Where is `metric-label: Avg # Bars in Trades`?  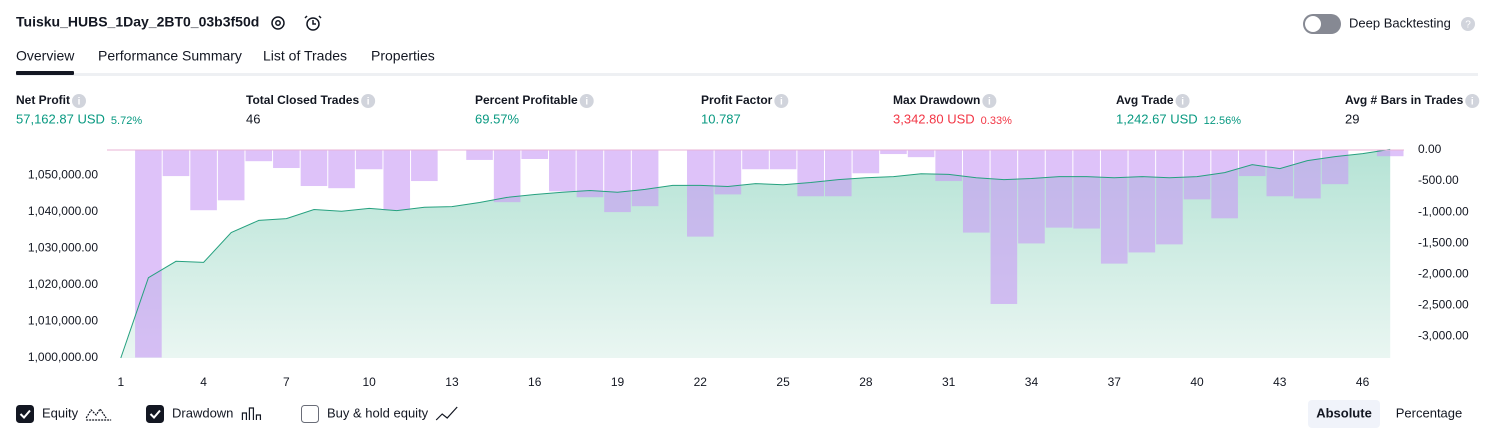 metric-label: Avg # Bars in Trades is located at coordinates (1404, 100).